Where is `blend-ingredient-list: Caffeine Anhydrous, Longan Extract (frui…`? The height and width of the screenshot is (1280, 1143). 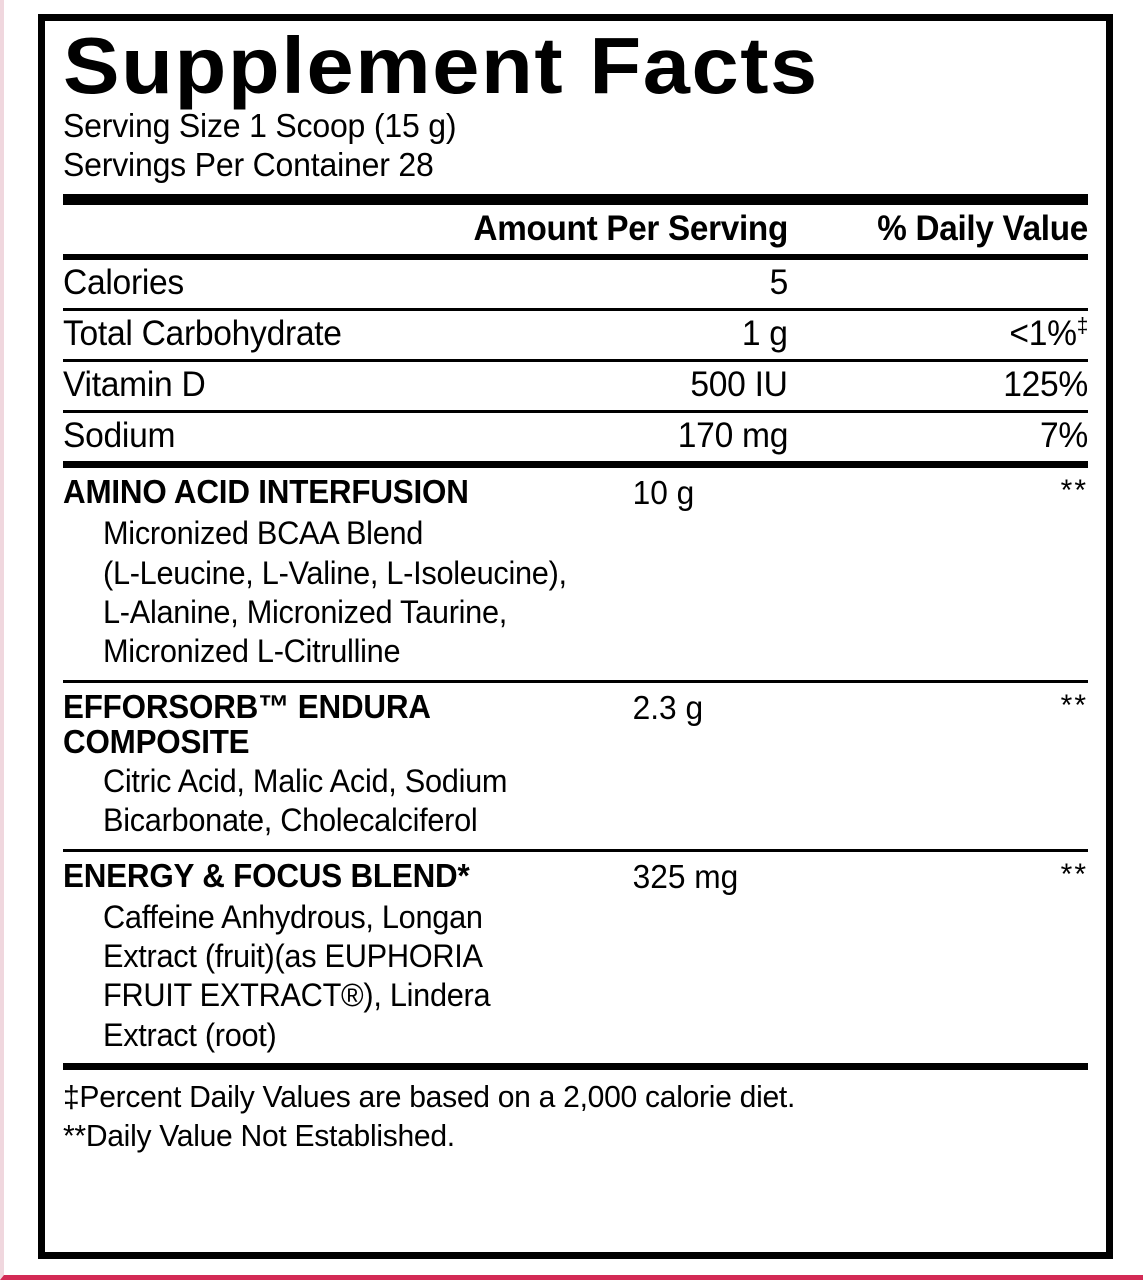 blend-ingredient-list: Caffeine Anhydrous, Longan Extract (frui… is located at coordinates (576, 975).